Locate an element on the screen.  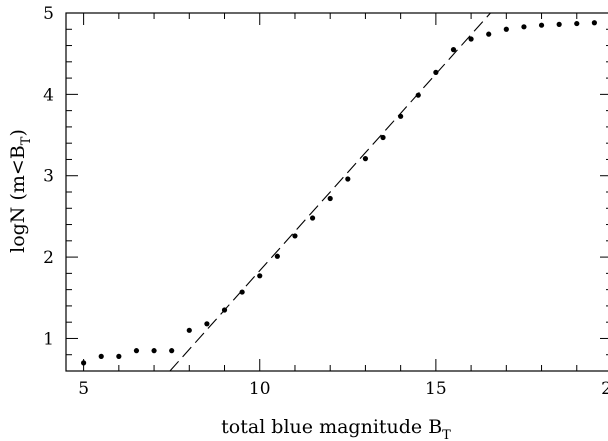
y-axis-label-subscript: T is located at coordinates (26, 140).